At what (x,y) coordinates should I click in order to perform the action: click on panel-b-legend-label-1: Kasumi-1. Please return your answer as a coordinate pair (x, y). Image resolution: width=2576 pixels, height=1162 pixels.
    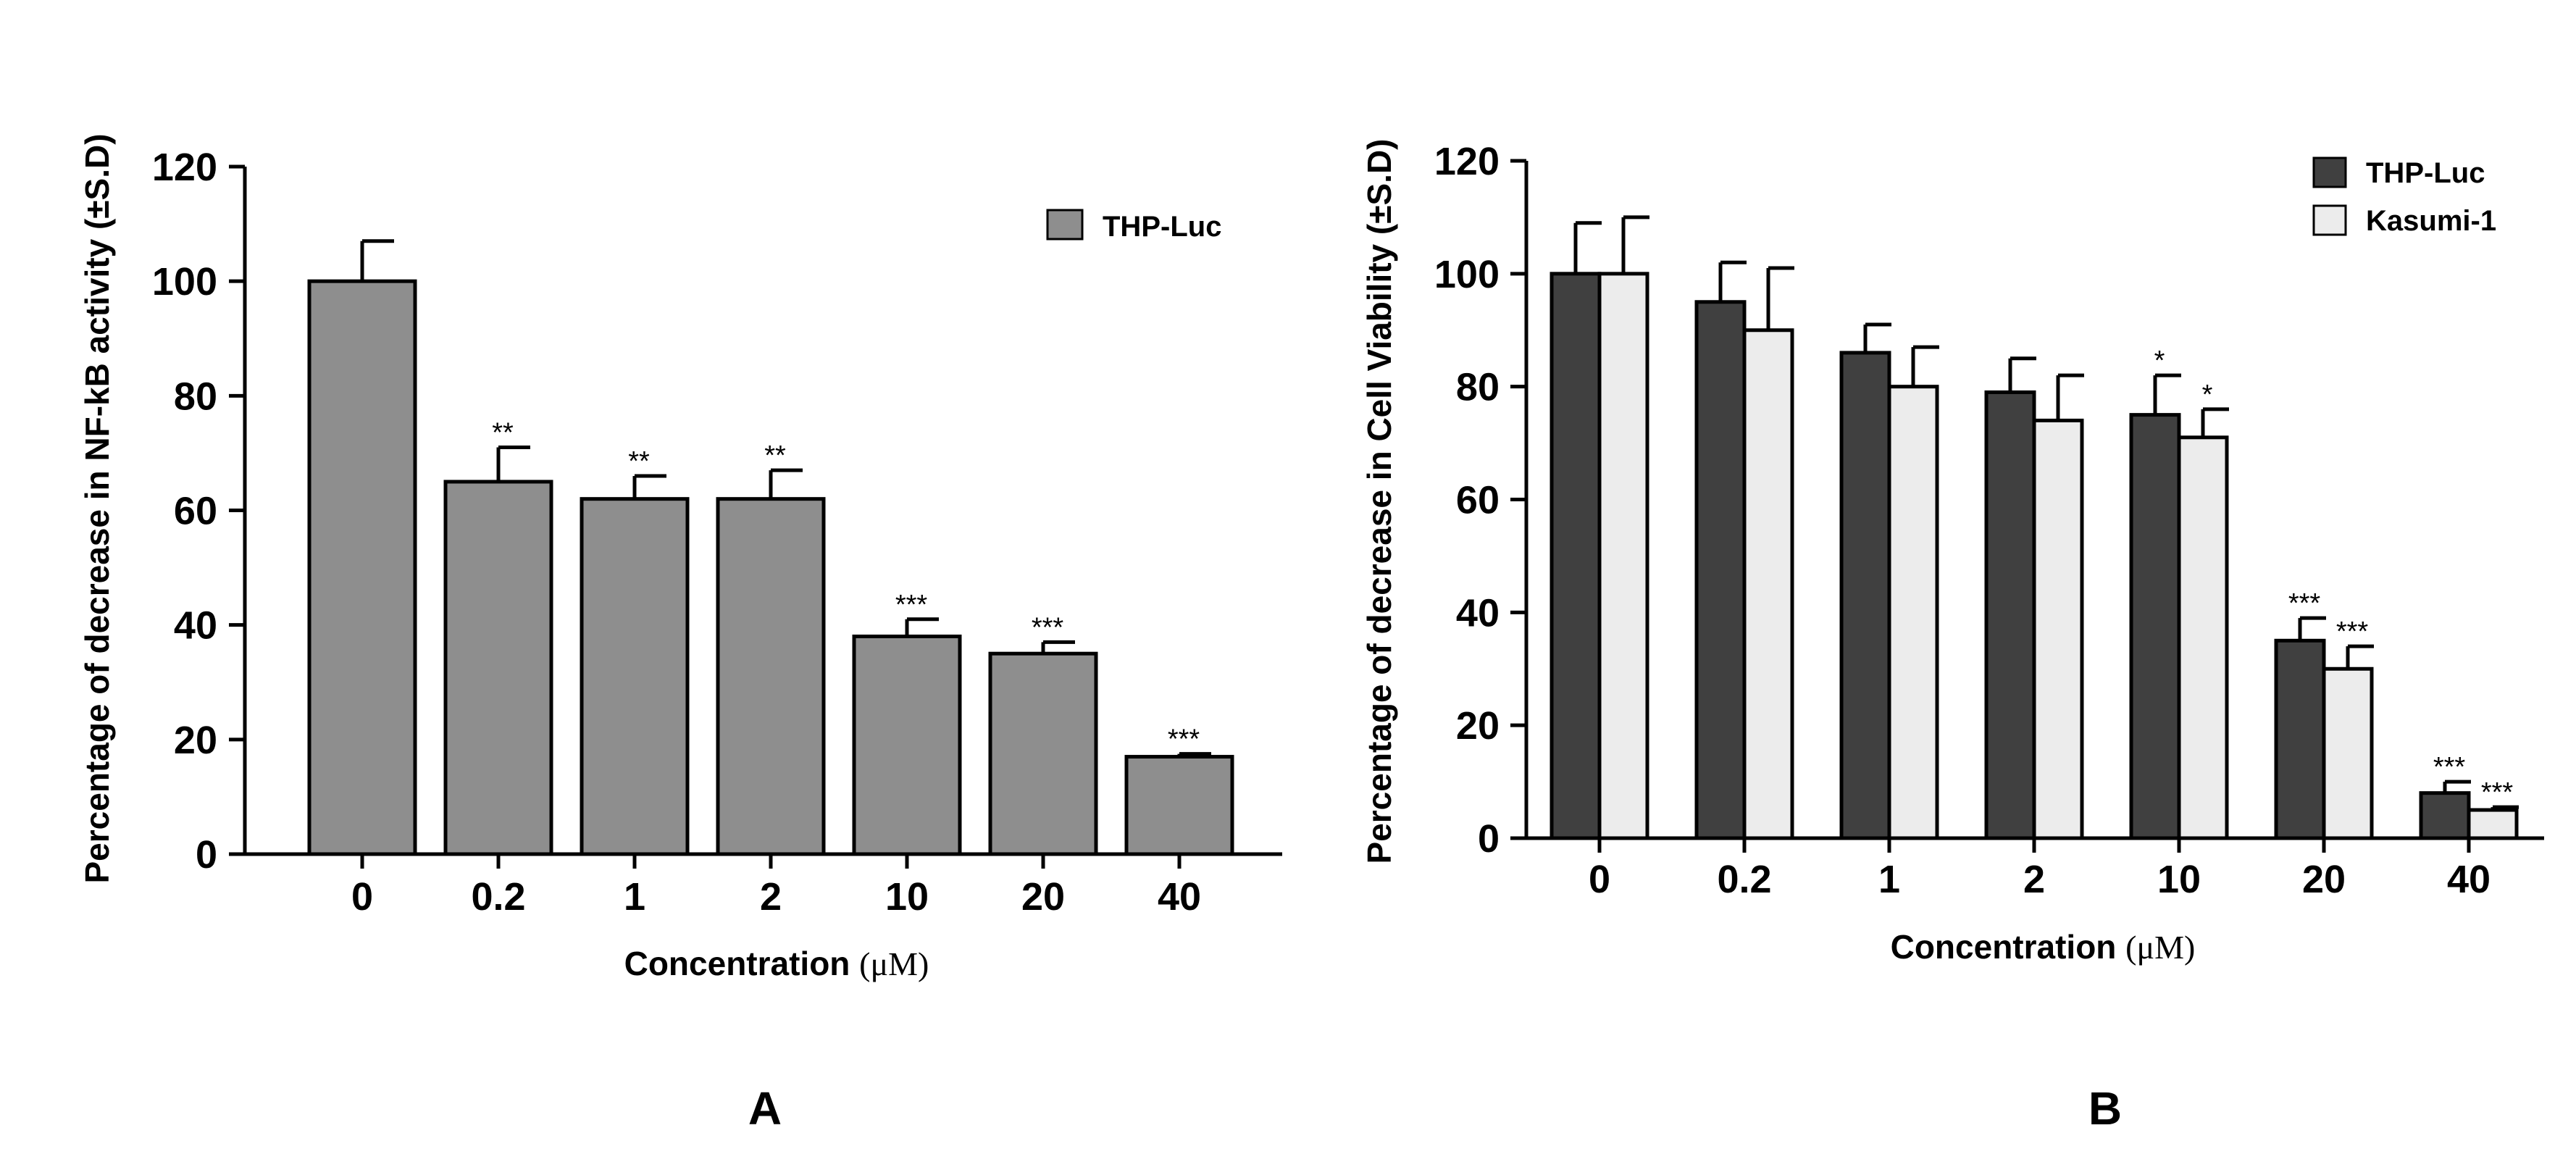
    Looking at the image, I should click on (2431, 221).